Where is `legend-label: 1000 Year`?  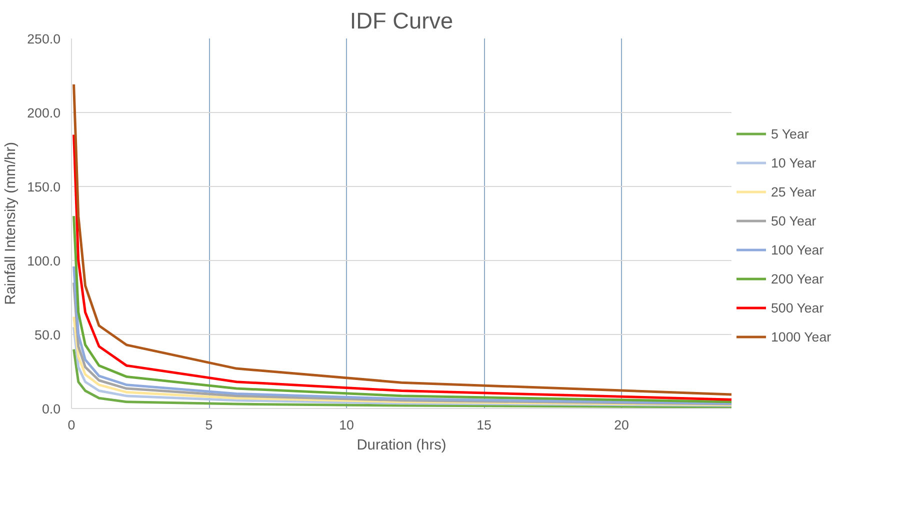 legend-label: 1000 Year is located at coordinates (801, 336).